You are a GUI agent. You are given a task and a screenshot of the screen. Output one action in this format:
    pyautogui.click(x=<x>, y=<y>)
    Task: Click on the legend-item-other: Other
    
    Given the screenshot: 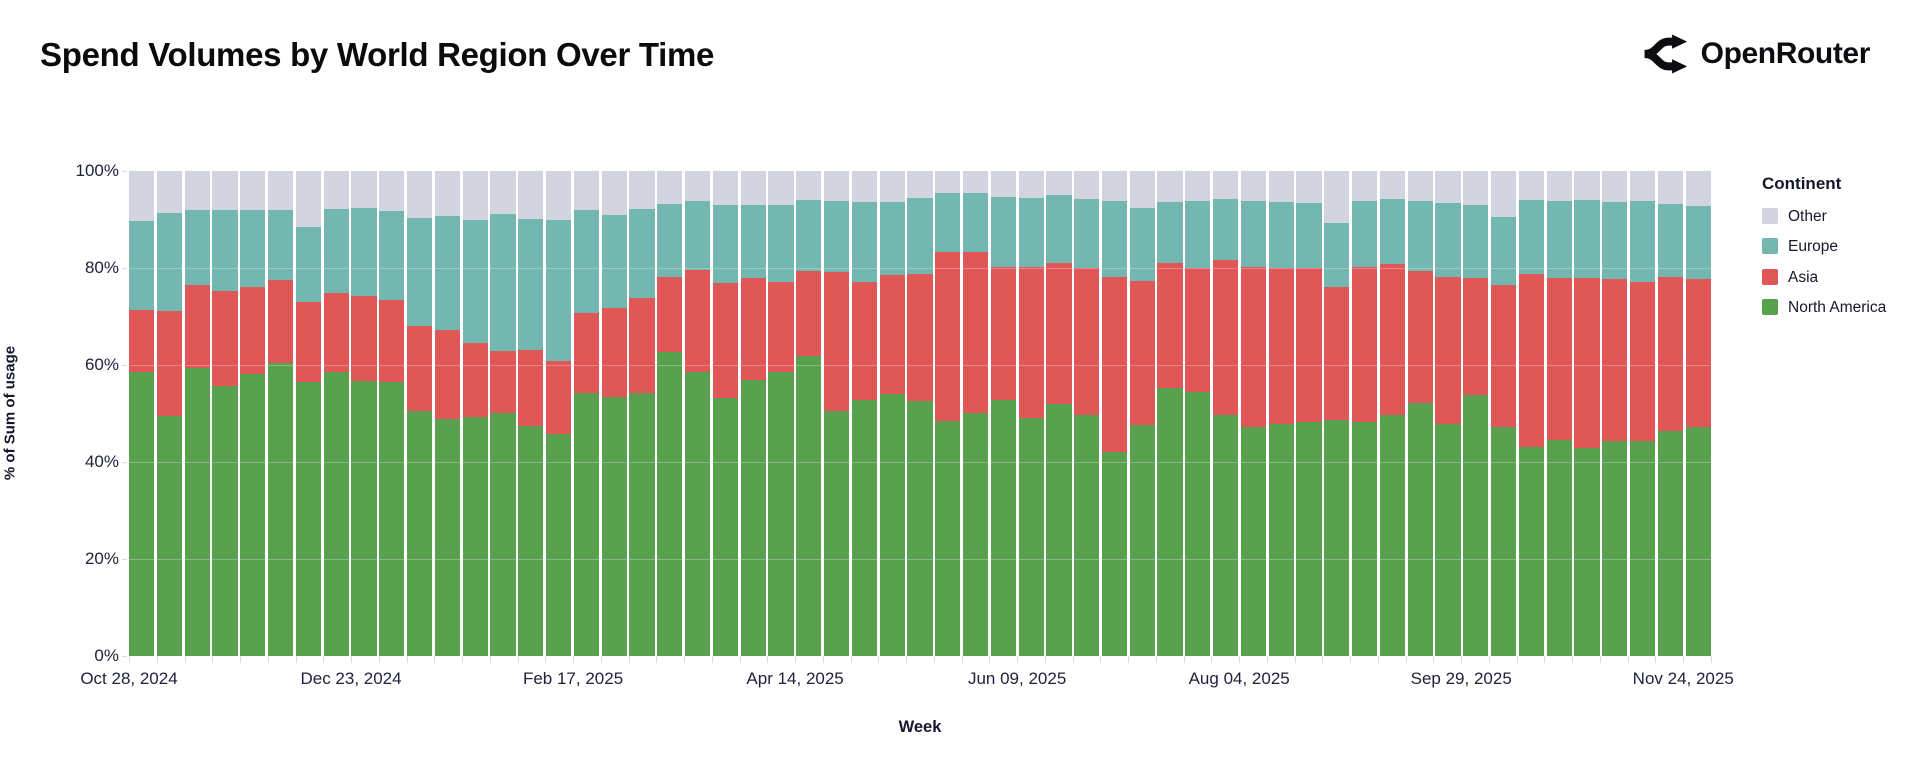 What is the action you would take?
    pyautogui.click(x=1832, y=216)
    